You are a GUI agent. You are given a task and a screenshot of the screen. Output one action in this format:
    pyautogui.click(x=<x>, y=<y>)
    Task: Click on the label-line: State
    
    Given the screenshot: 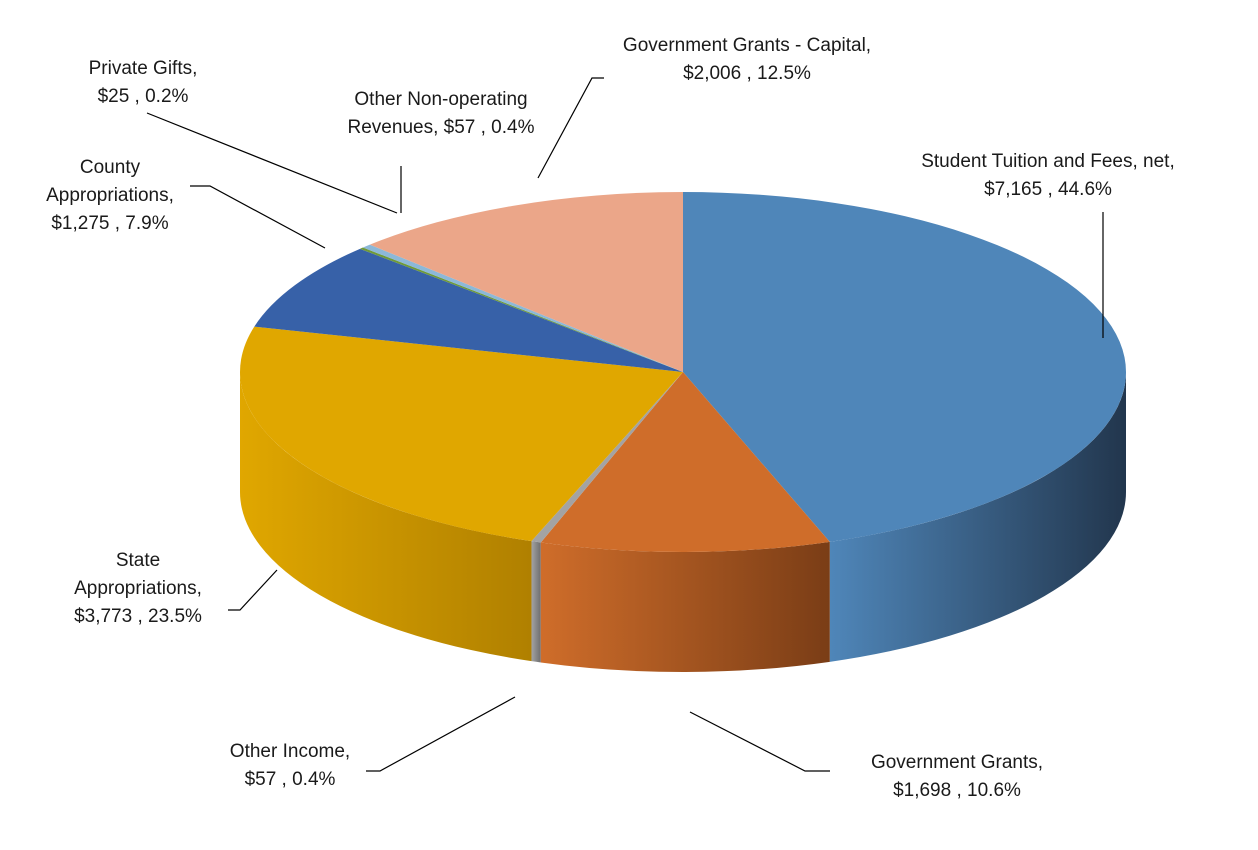 What is the action you would take?
    pyautogui.click(x=138, y=560)
    